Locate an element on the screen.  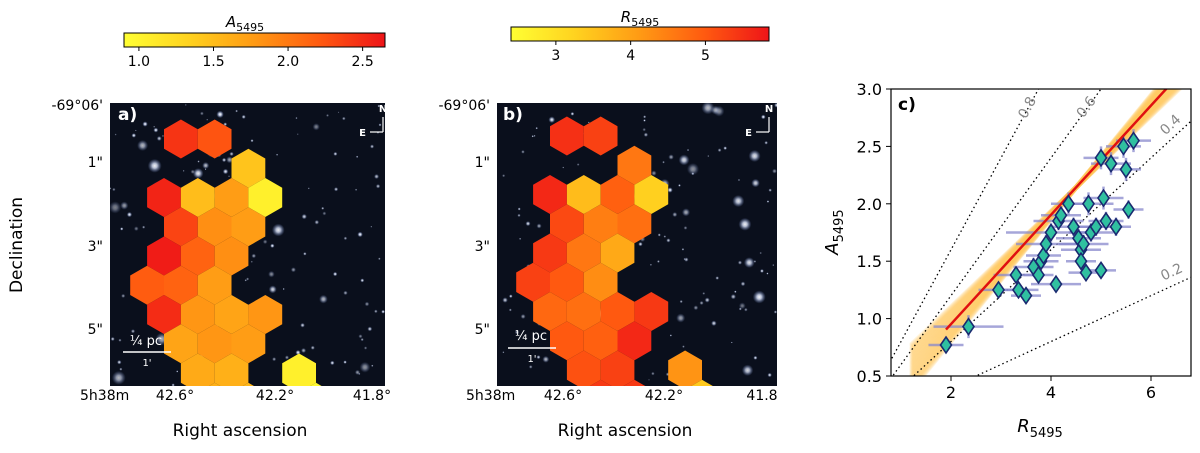
y-axis-label-c: A5495 is located at coordinates (834, 232).